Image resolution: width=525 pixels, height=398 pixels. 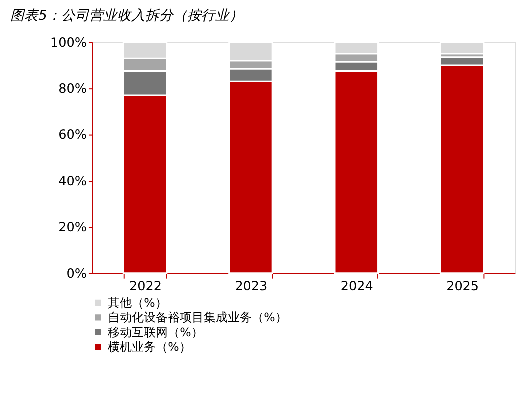 I want to click on x-tick-label: 2022, so click(x=146, y=287).